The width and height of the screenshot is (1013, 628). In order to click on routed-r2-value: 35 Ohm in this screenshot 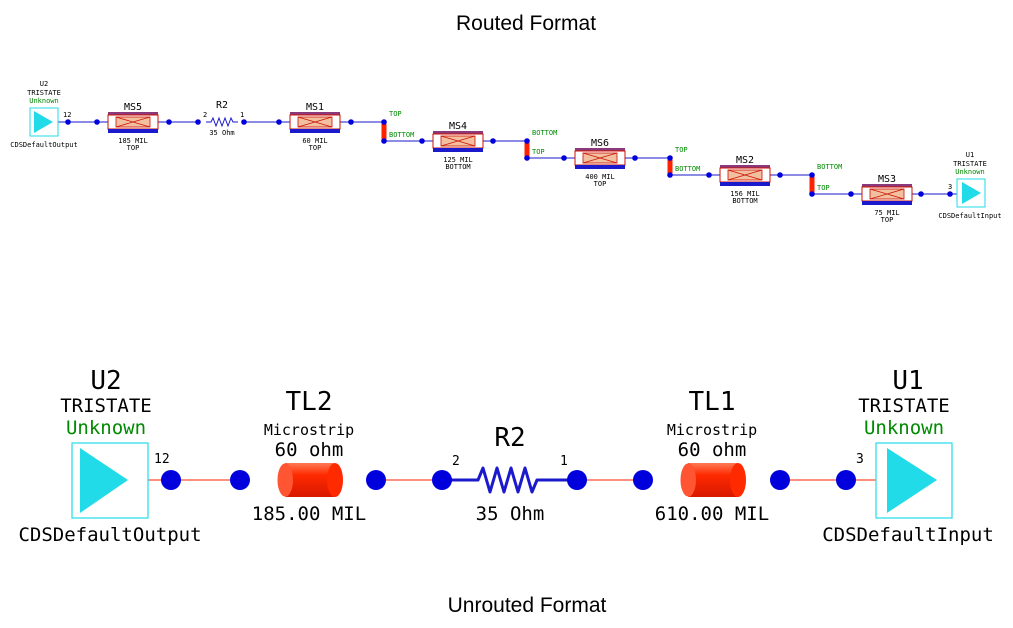, I will do `click(221, 133)`.